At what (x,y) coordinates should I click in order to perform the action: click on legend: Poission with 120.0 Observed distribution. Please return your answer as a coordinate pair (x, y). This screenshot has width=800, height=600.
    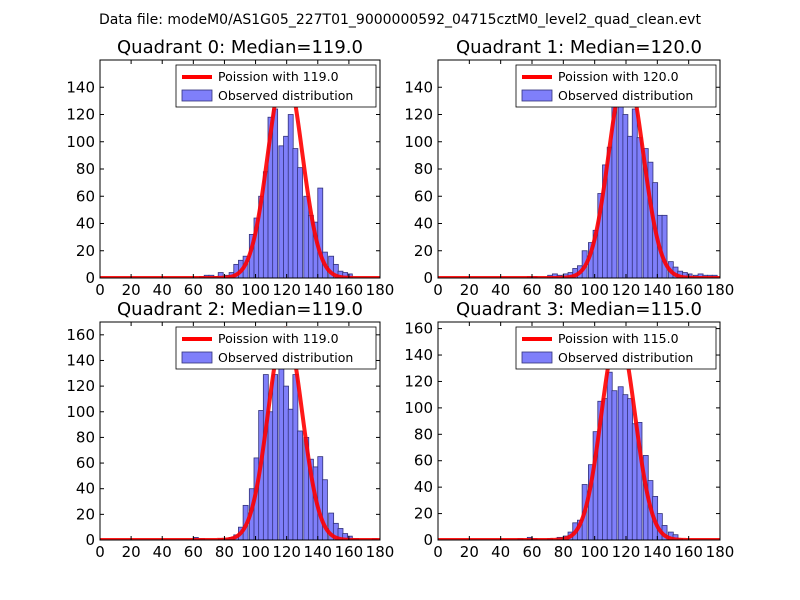
    Looking at the image, I should click on (616, 86).